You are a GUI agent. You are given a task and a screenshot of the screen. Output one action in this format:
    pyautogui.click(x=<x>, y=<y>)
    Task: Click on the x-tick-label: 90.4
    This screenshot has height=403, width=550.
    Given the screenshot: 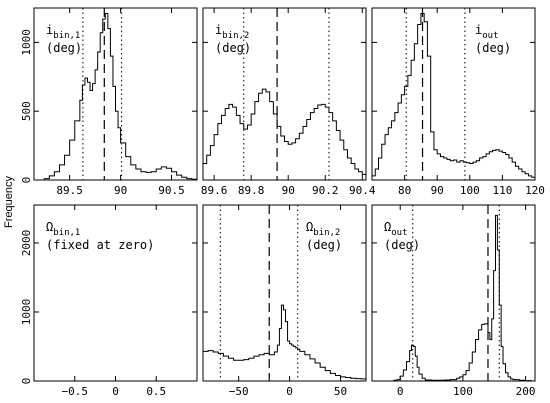 What is the action you would take?
    pyautogui.click(x=362, y=190)
    